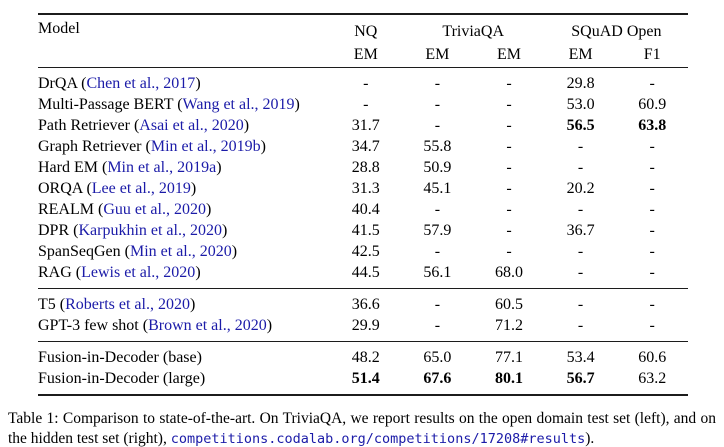 The image size is (724, 447). What do you see at coordinates (154, 209) in the screenshot?
I see `citation-link: Guu et al., 2020` at bounding box center [154, 209].